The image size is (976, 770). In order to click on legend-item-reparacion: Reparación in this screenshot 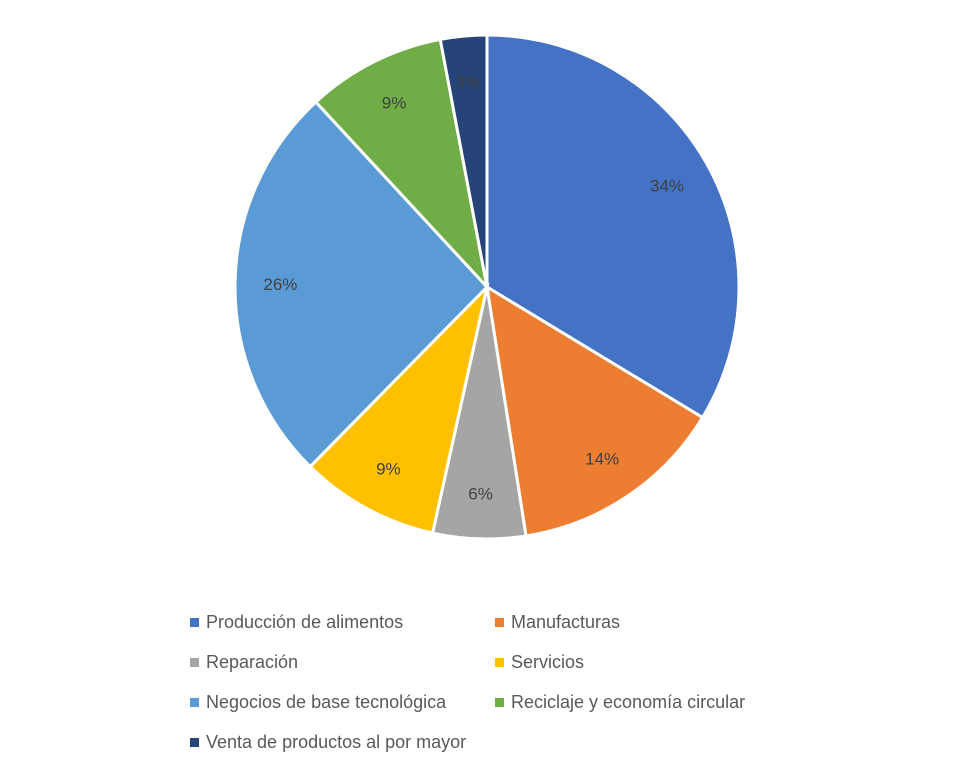, I will do `click(244, 662)`.